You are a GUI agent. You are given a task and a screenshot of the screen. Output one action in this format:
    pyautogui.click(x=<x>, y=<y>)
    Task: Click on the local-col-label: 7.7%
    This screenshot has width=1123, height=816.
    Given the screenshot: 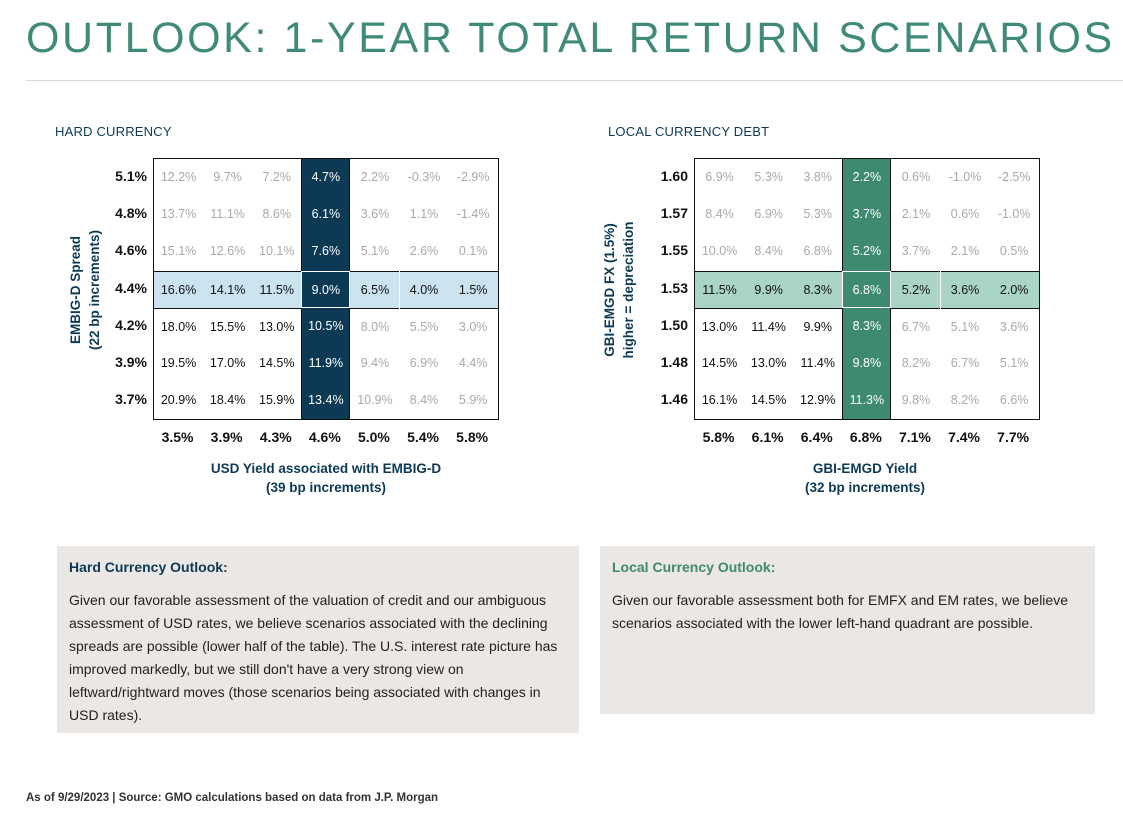 What is the action you would take?
    pyautogui.click(x=1013, y=437)
    